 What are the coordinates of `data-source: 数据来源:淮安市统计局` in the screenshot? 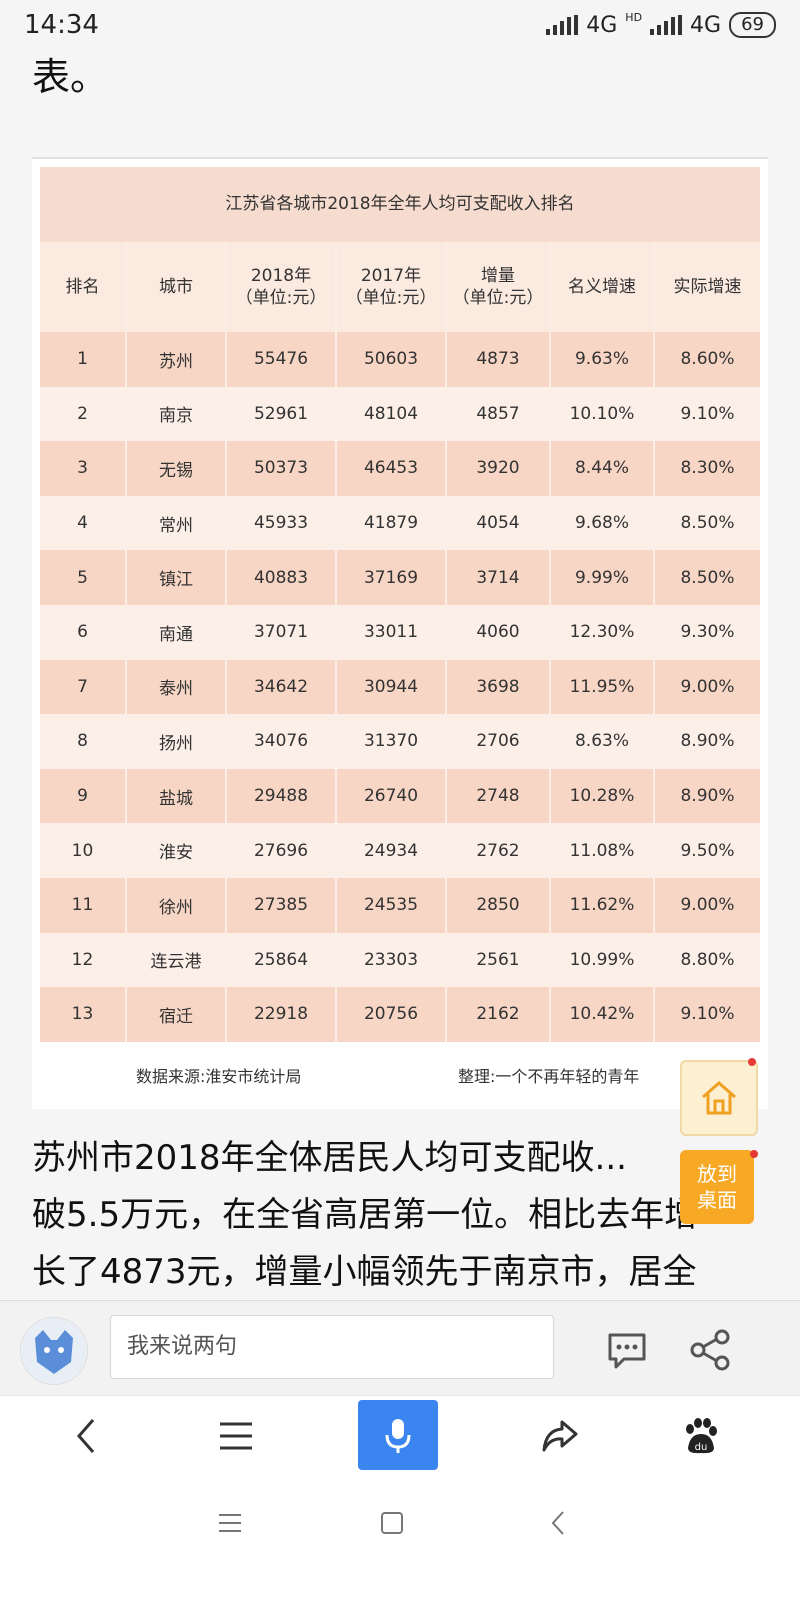 It's located at (219, 1076).